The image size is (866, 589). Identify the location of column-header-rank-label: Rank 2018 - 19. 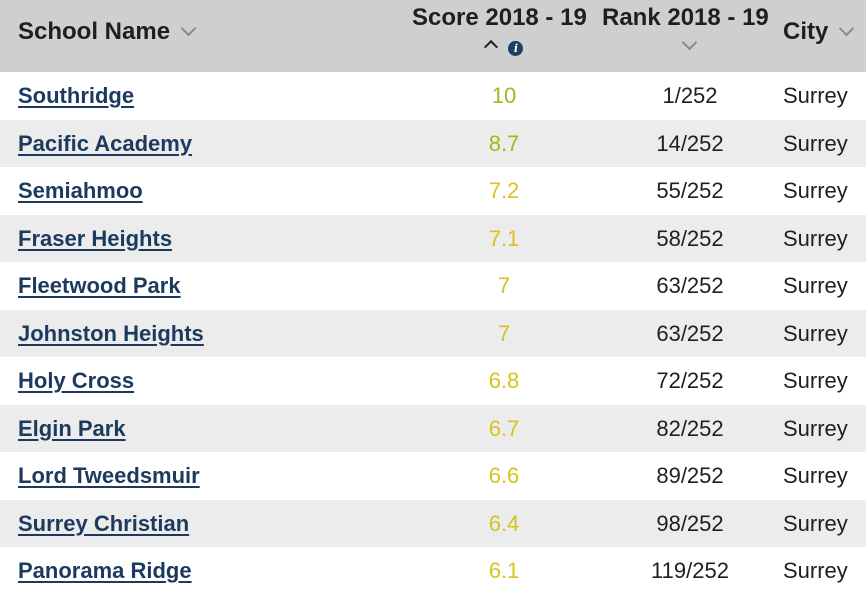
(685, 17).